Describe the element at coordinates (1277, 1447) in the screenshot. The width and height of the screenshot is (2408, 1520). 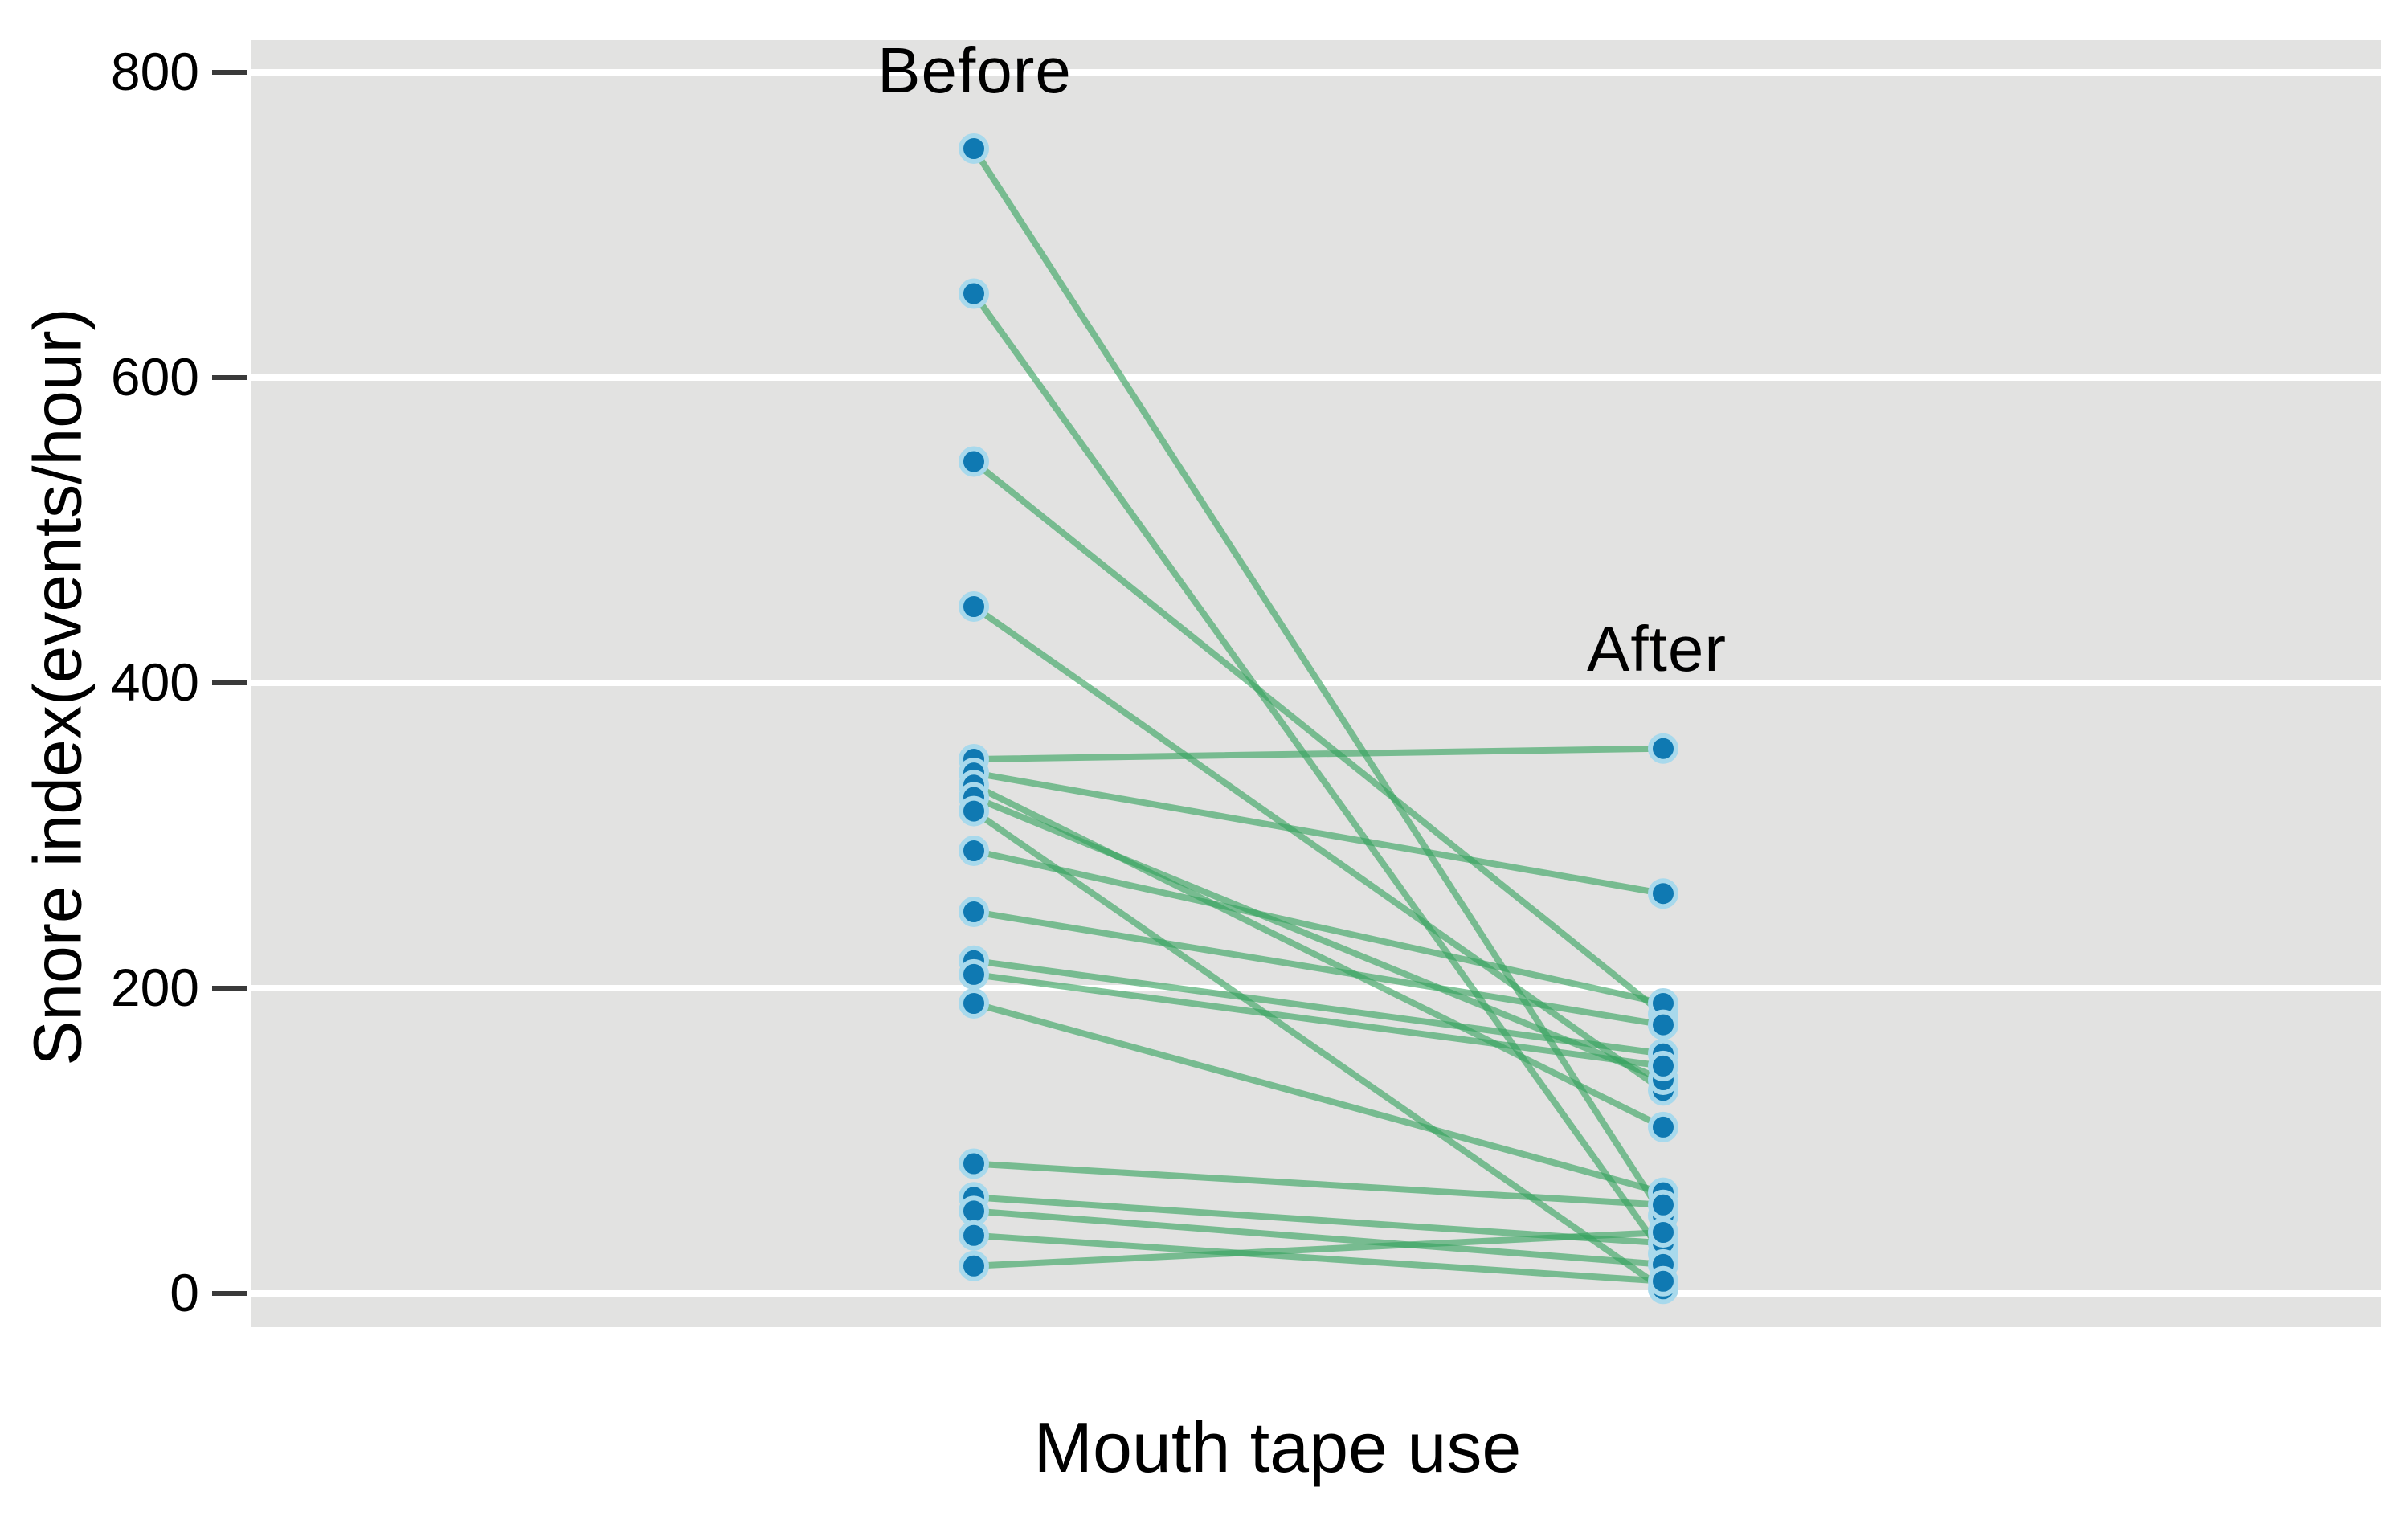
I see `x-axis-title: Mouth tape use` at that location.